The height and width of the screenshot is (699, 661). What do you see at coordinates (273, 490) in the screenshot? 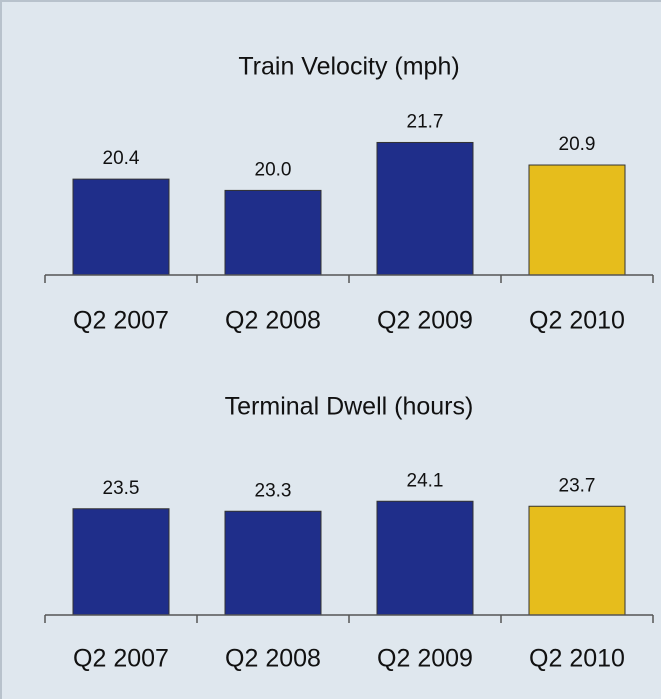
I see `value-label: 23.3` at bounding box center [273, 490].